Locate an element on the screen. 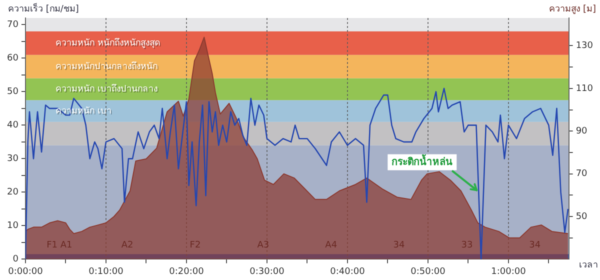  annotation: A2 is located at coordinates (127, 245).